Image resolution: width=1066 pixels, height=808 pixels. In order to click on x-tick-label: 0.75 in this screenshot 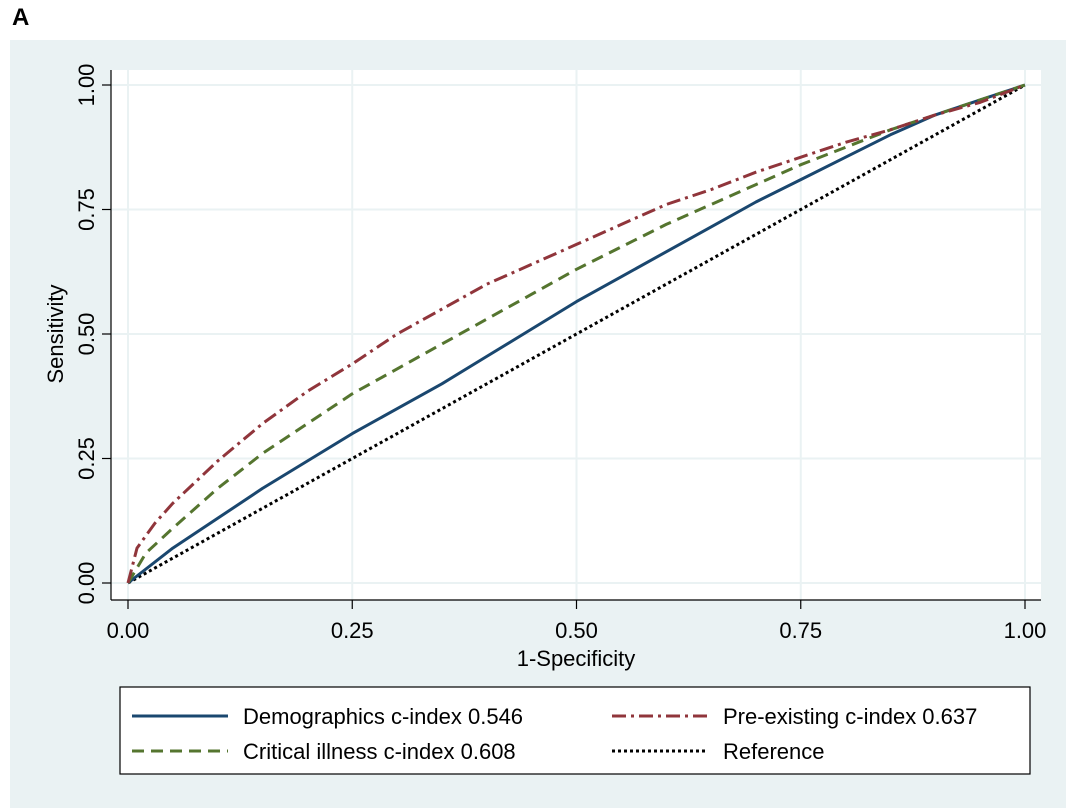, I will do `click(800, 630)`.